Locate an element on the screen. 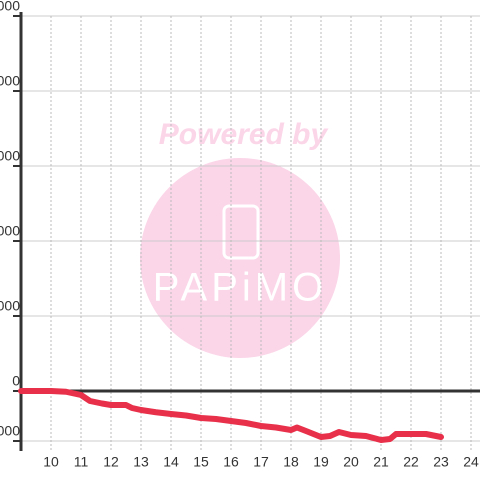  data-line is located at coordinates (231, 415).